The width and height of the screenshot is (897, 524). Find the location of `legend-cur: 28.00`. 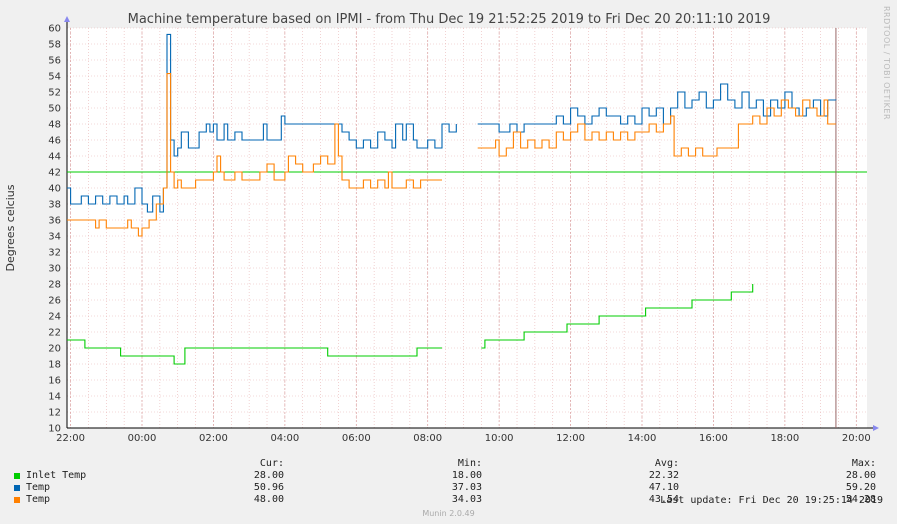

legend-cur: 28.00 is located at coordinates (268, 475).